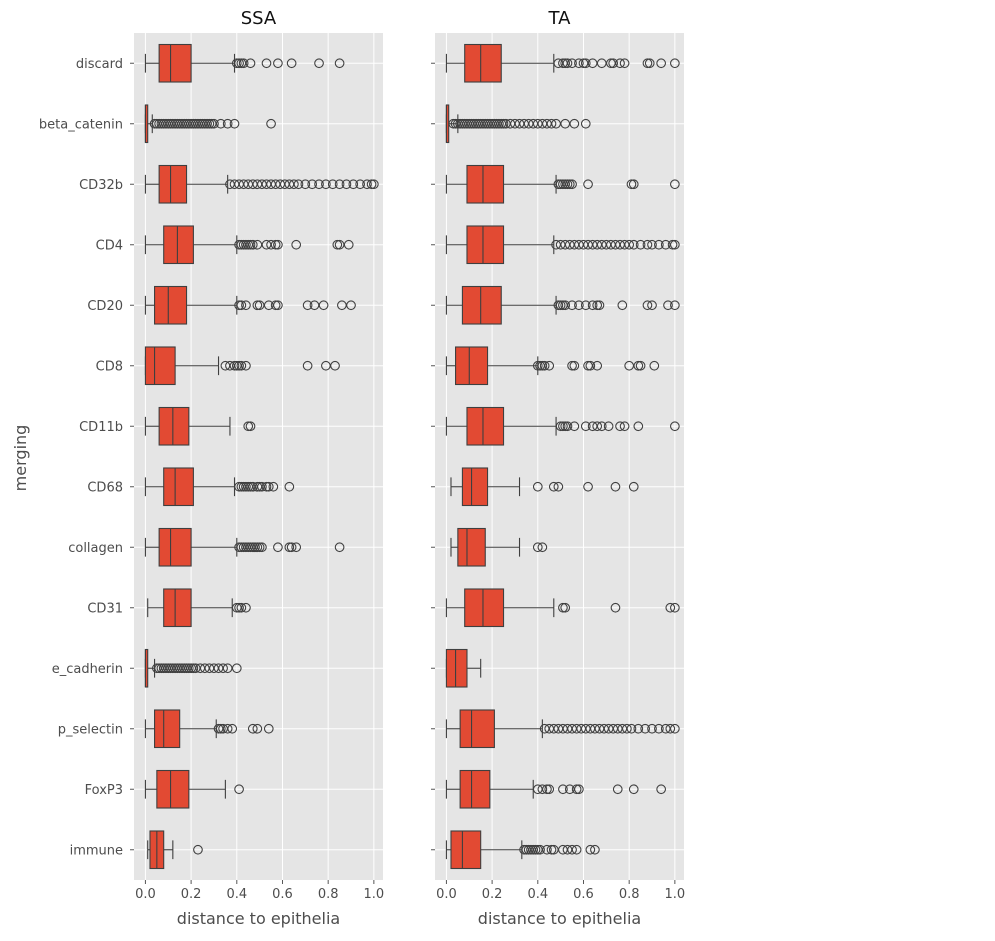 Image resolution: width=995 pixels, height=941 pixels. I want to click on y-tick-label: e_cadherin, so click(87, 669).